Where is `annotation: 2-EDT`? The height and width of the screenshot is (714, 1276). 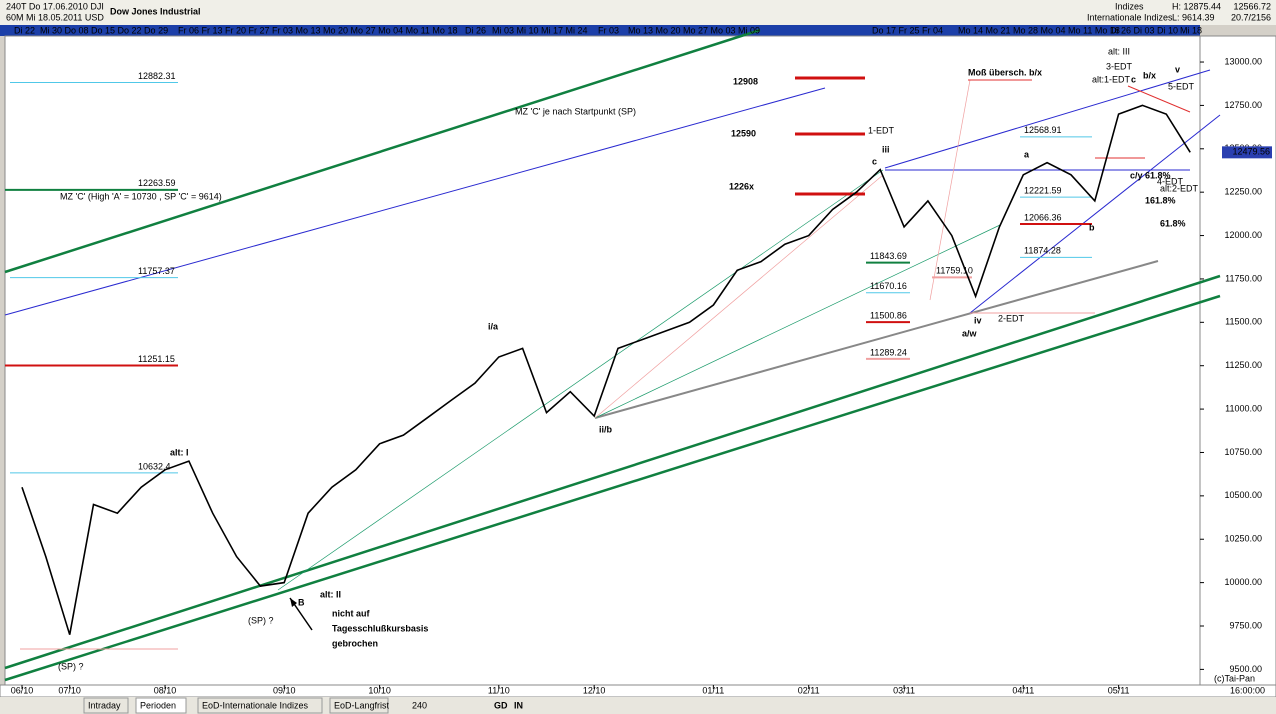 annotation: 2-EDT is located at coordinates (1011, 318).